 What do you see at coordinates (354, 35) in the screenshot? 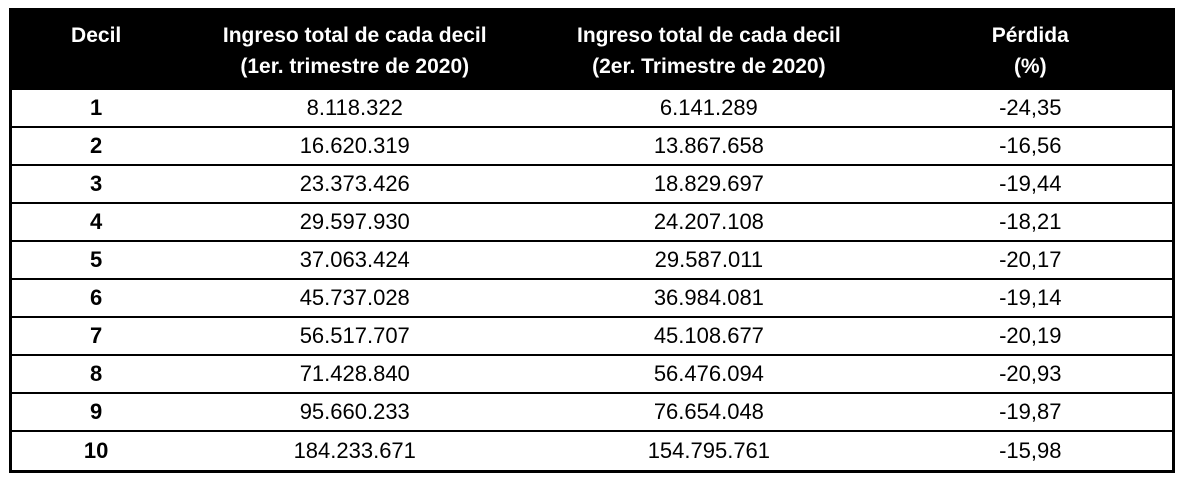
I see `header-ingreso-t1-line1: Ingreso total de cada decil` at bounding box center [354, 35].